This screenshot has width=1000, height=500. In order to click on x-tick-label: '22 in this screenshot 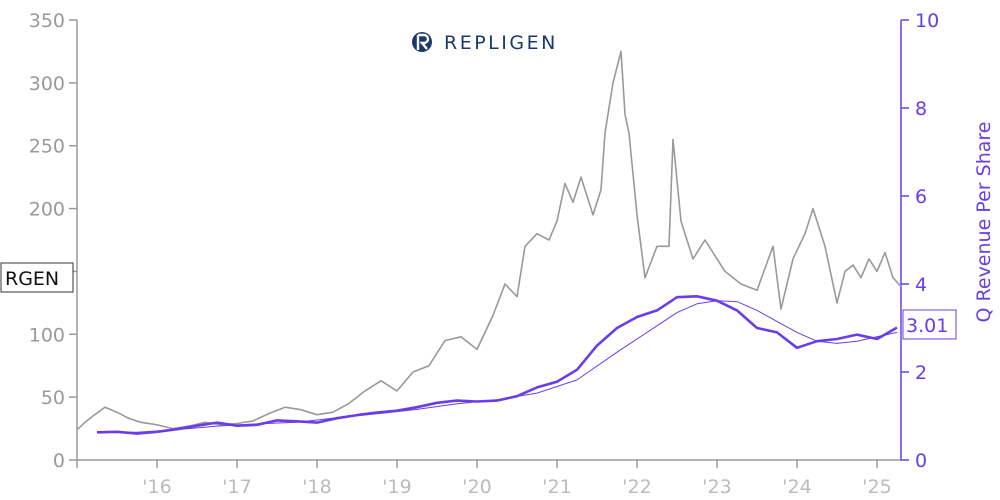, I will do `click(636, 487)`.